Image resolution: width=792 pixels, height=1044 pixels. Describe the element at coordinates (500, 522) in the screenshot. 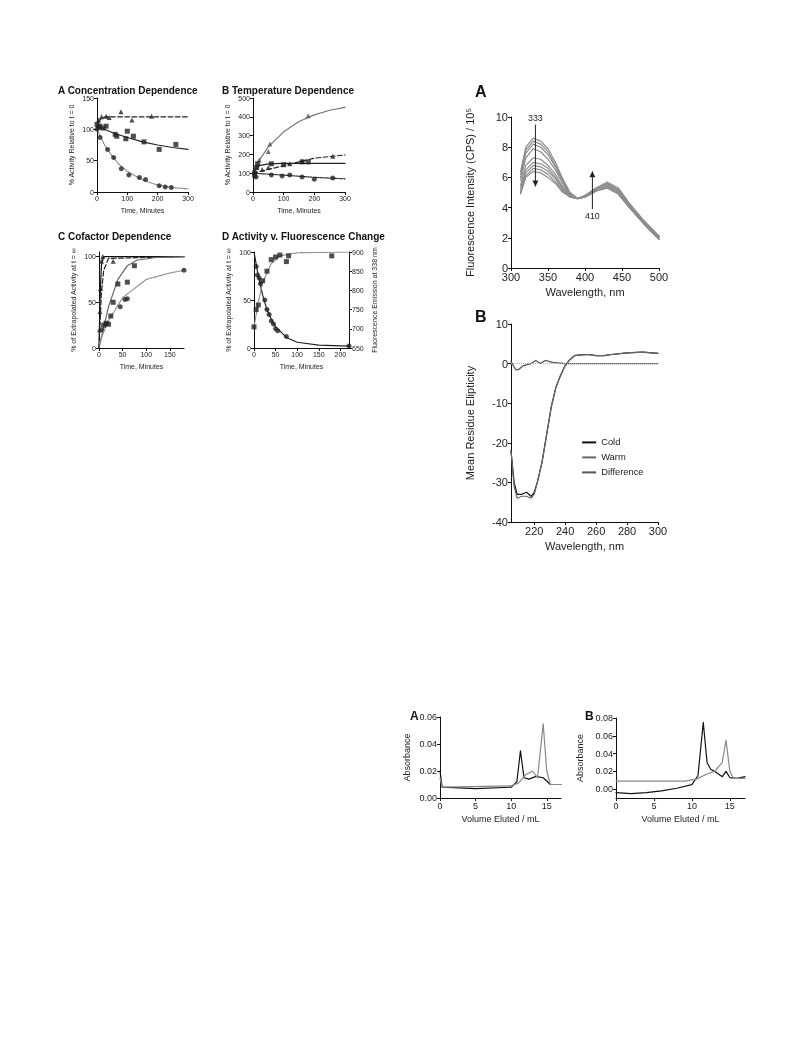

I see `y-tick-label: -40` at that location.